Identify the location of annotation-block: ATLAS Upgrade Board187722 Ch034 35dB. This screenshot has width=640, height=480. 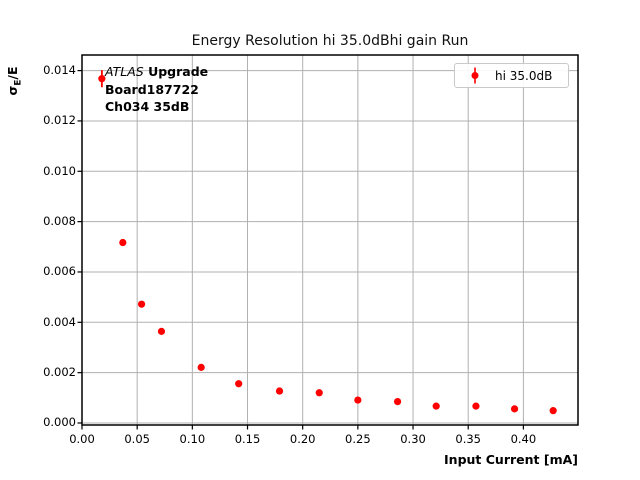
(156, 89).